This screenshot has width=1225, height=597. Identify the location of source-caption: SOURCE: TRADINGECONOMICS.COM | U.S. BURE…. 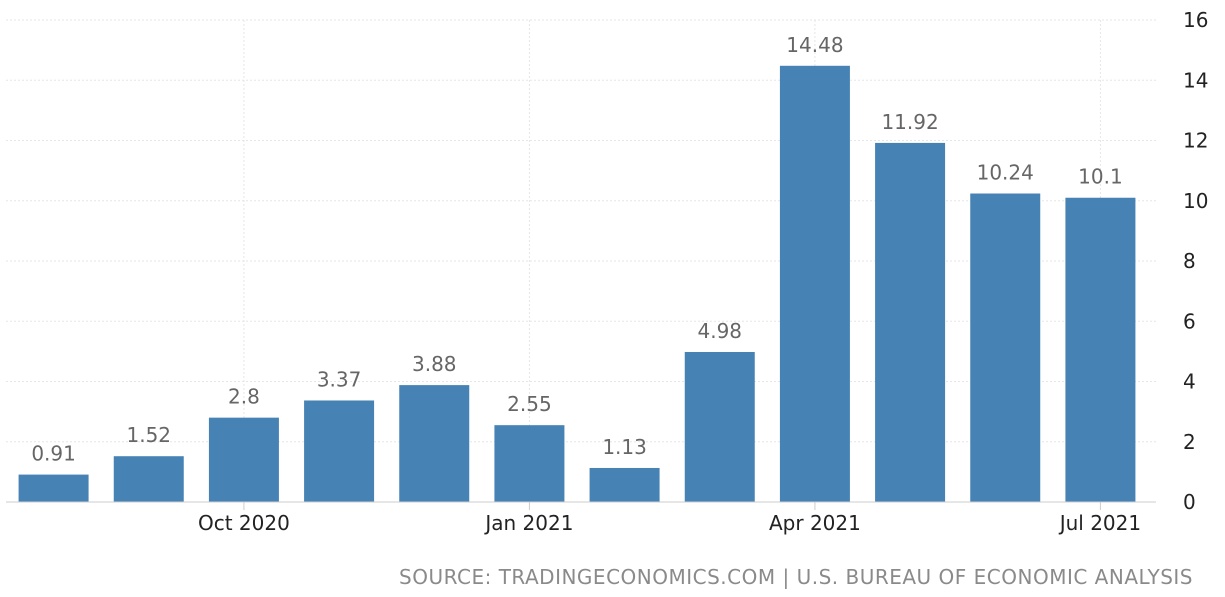
(796, 577).